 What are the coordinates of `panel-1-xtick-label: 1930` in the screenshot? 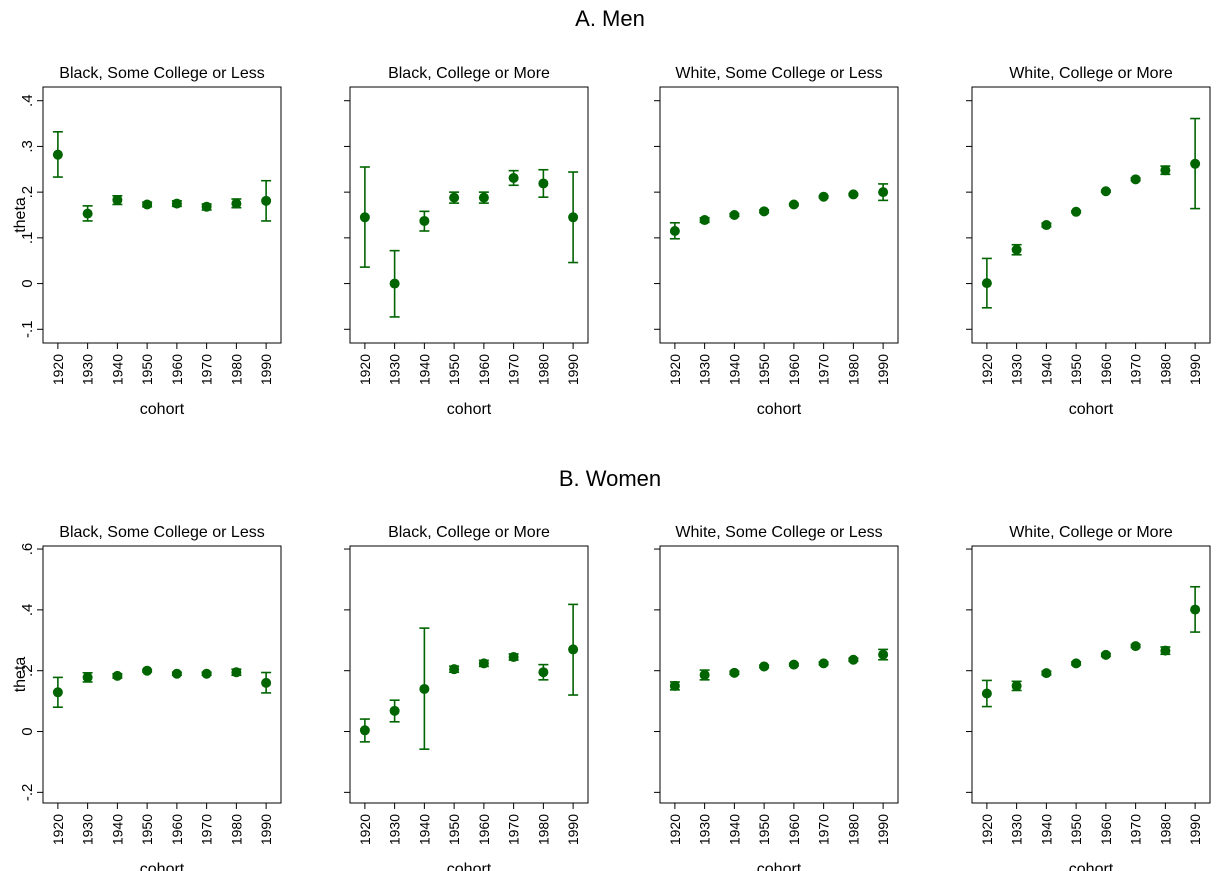 It's located at (88, 369).